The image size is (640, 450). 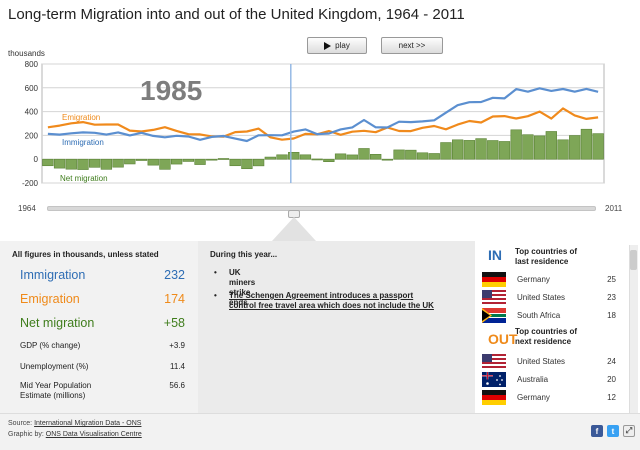 I want to click on gdp-stat: GDP (% change) +3.9, so click(x=102, y=345).